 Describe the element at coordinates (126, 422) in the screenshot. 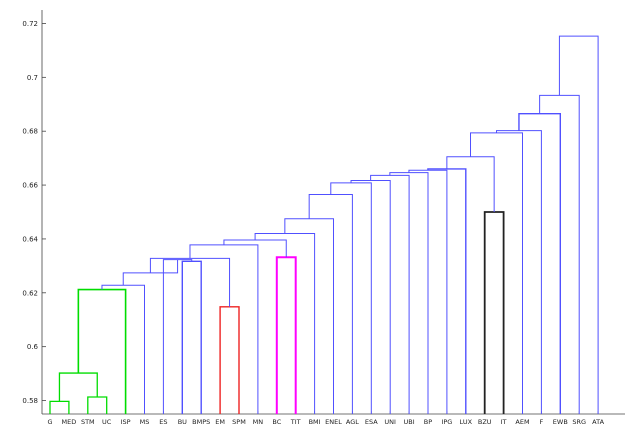

I see `leaf-label: ISP` at that location.